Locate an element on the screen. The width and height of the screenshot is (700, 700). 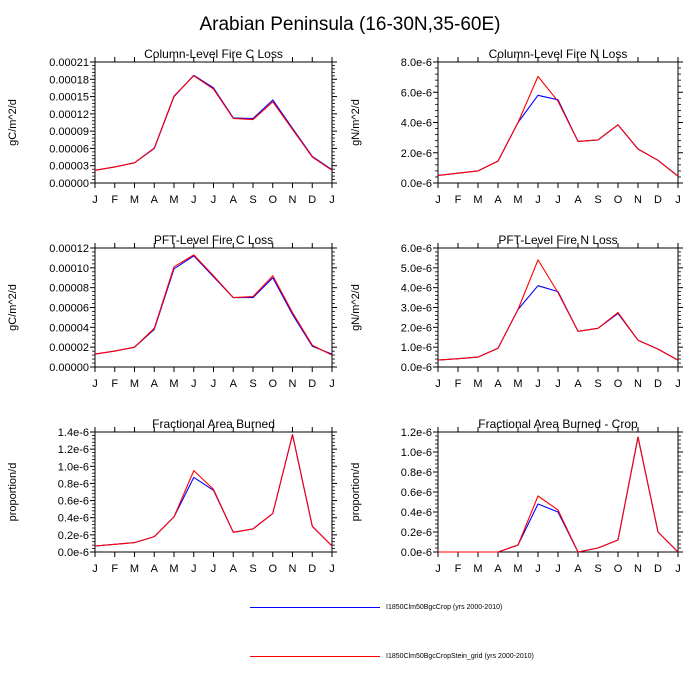
panel-3-xtick-label: F is located at coordinates (114, 384).